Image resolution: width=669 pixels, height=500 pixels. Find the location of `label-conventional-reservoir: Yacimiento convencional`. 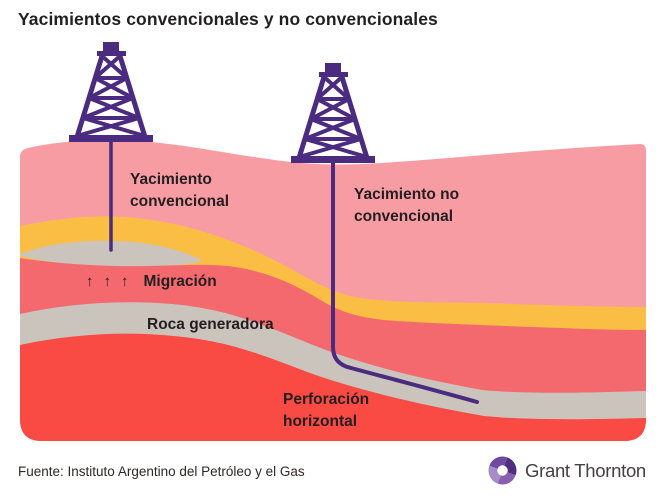

label-conventional-reservoir: Yacimiento convencional is located at coordinates (179, 191).